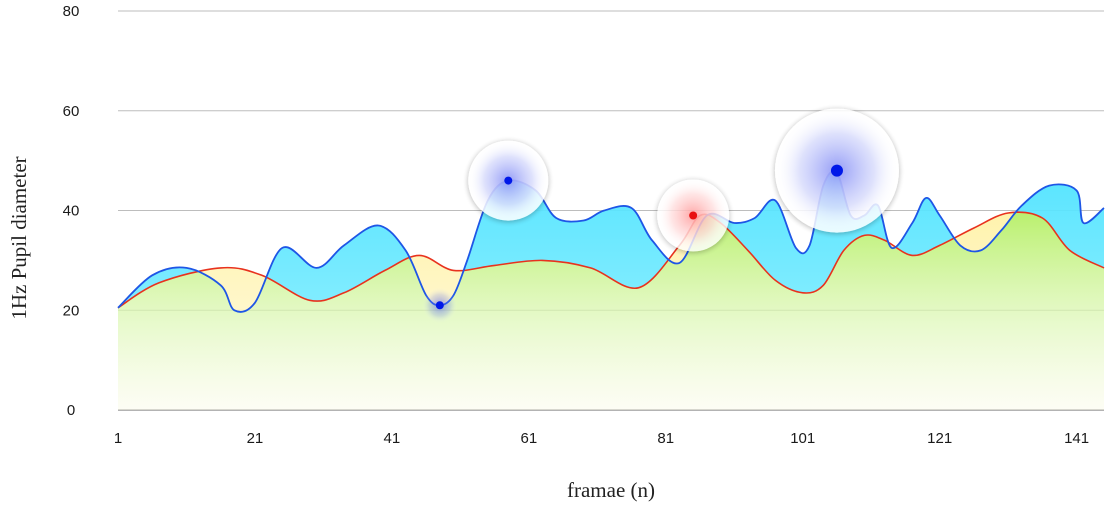  Describe the element at coordinates (528, 438) in the screenshot. I see `x-tick-label: 61` at that location.